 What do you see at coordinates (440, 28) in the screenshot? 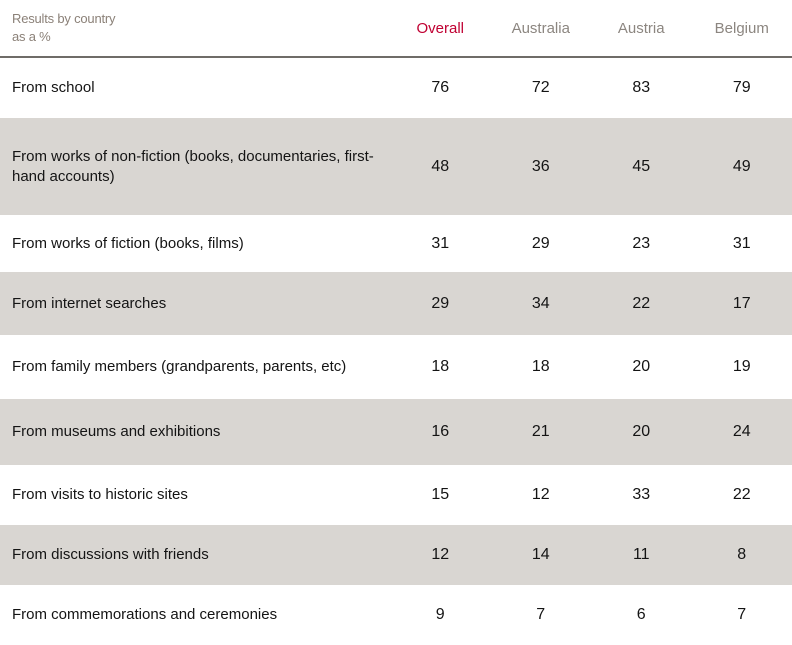
I see `column-header-overall: Overall` at bounding box center [440, 28].